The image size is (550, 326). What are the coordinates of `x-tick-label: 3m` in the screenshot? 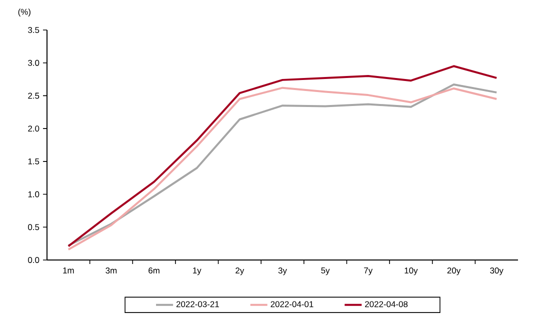 It's located at (111, 271).